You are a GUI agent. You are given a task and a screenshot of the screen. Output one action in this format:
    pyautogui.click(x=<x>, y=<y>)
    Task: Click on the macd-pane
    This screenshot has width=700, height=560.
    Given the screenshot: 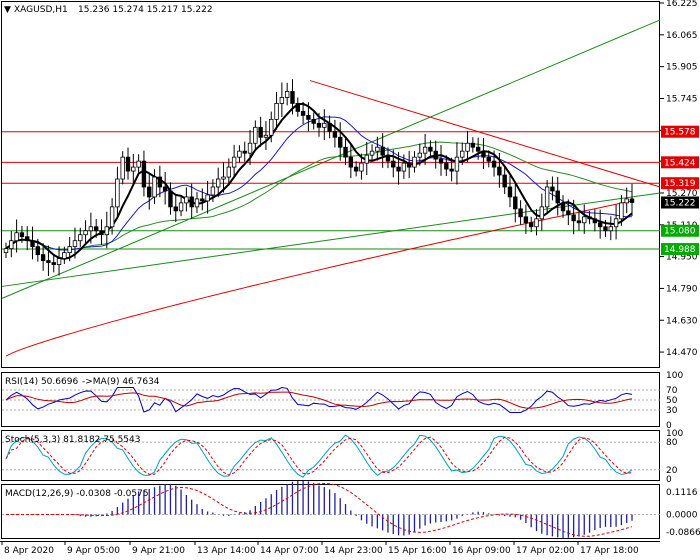 What is the action you would take?
    pyautogui.click(x=330, y=511)
    